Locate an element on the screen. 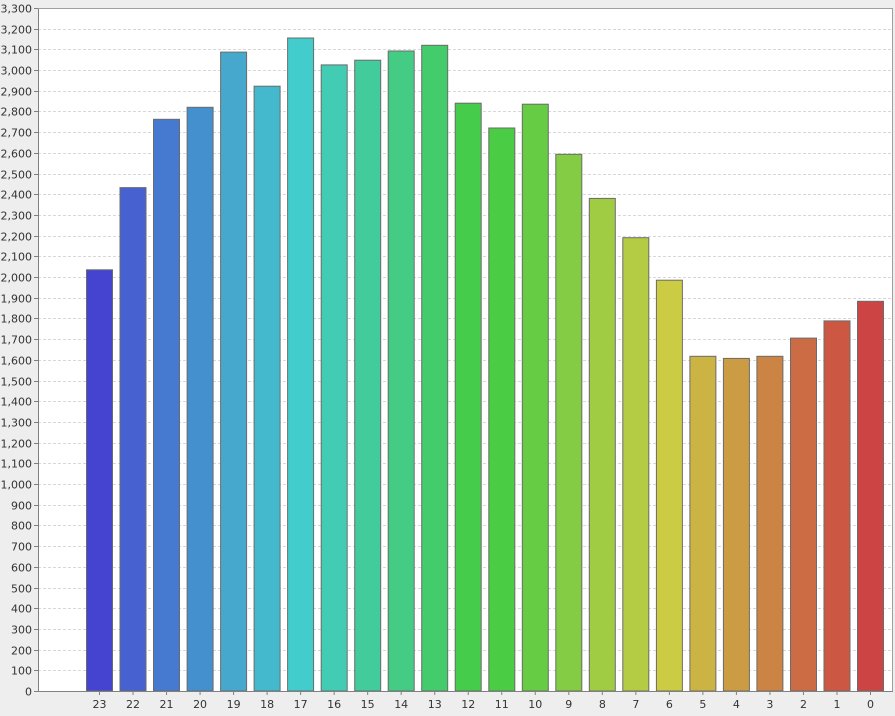 The width and height of the screenshot is (895, 716). y-tick-label: 2,500 is located at coordinates (17, 175).